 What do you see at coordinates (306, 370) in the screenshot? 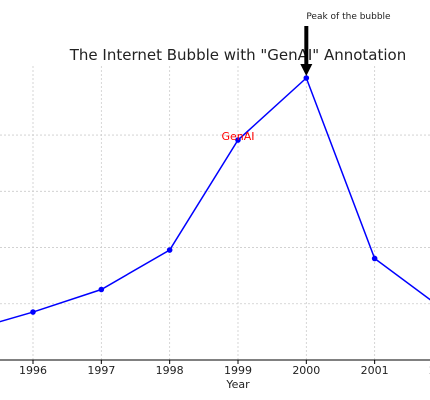
I see `x-tick-label: 2000` at bounding box center [306, 370].